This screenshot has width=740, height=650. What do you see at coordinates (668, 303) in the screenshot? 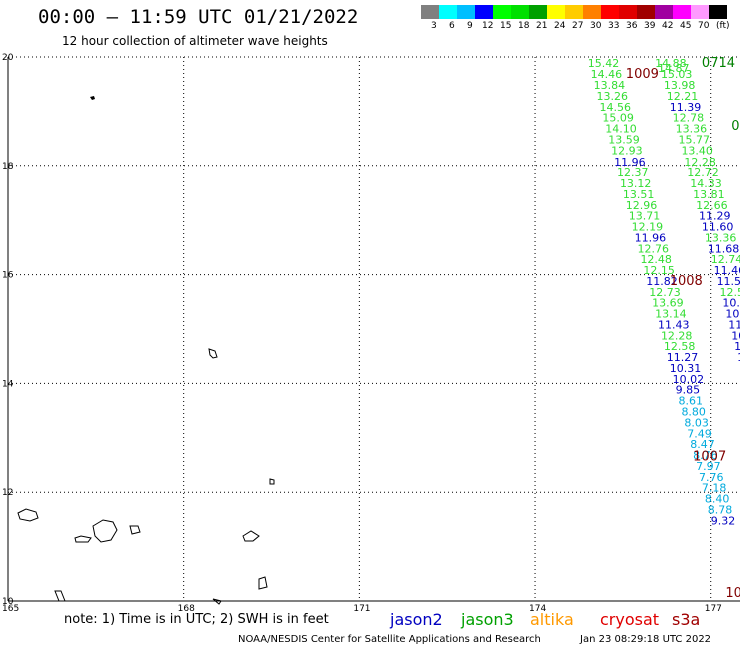
I see `wave-height-label: 13.69` at bounding box center [668, 303].